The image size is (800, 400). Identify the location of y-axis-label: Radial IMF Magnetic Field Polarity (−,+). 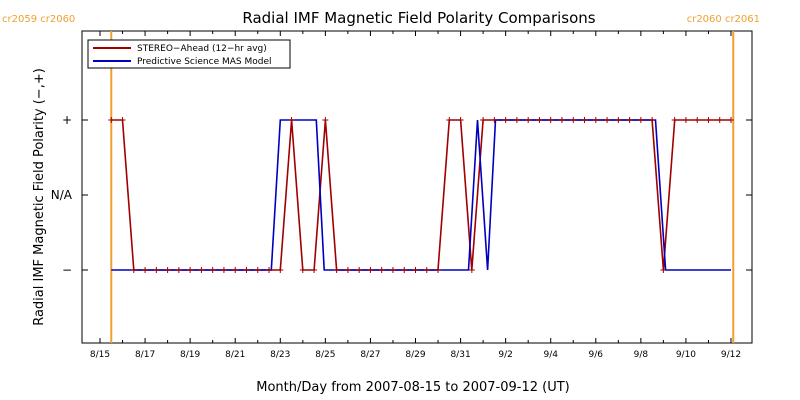
(39, 197).